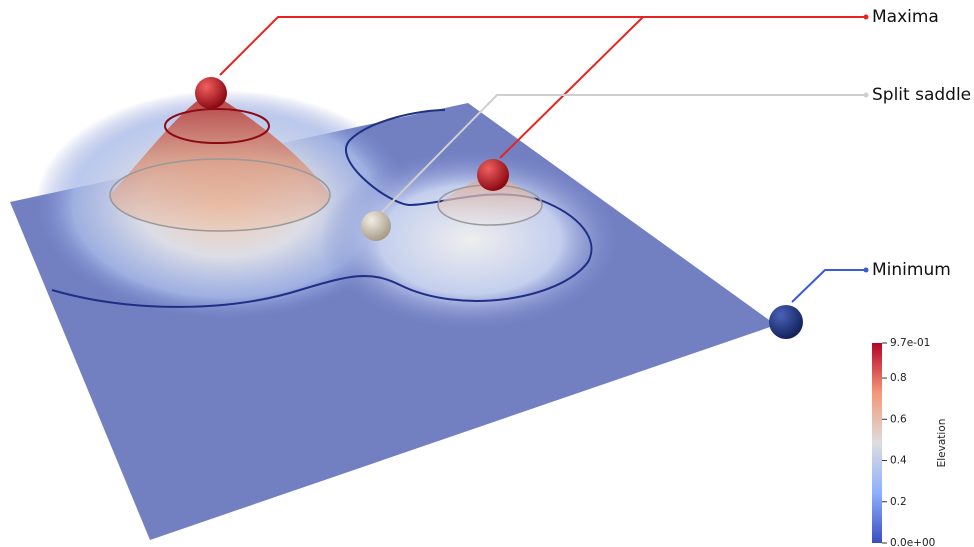 This screenshot has height=547, width=974. I want to click on annotation-label: Maxima, so click(905, 17).